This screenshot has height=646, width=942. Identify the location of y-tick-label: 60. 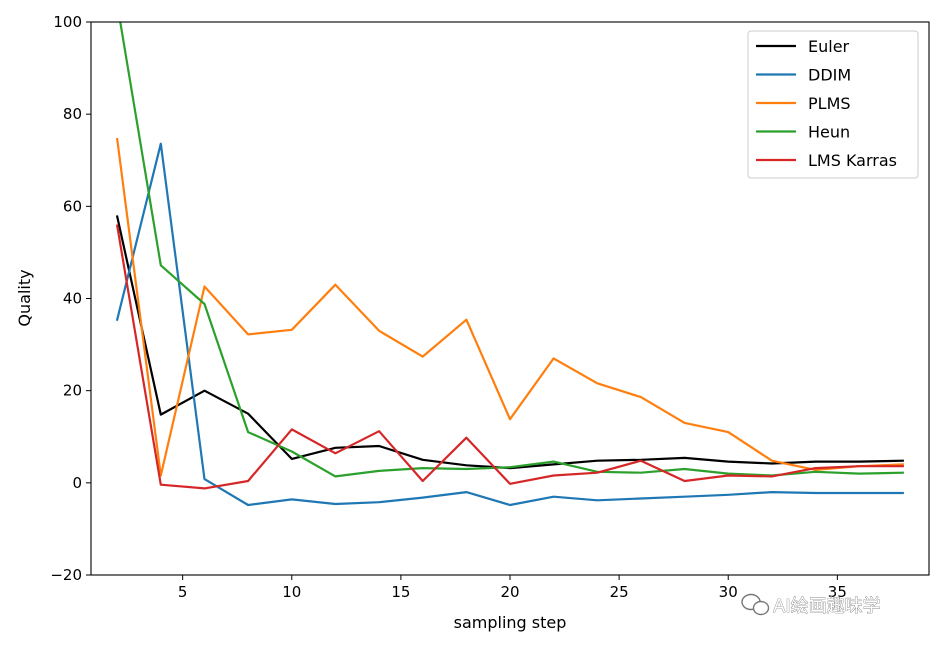
(72, 206).